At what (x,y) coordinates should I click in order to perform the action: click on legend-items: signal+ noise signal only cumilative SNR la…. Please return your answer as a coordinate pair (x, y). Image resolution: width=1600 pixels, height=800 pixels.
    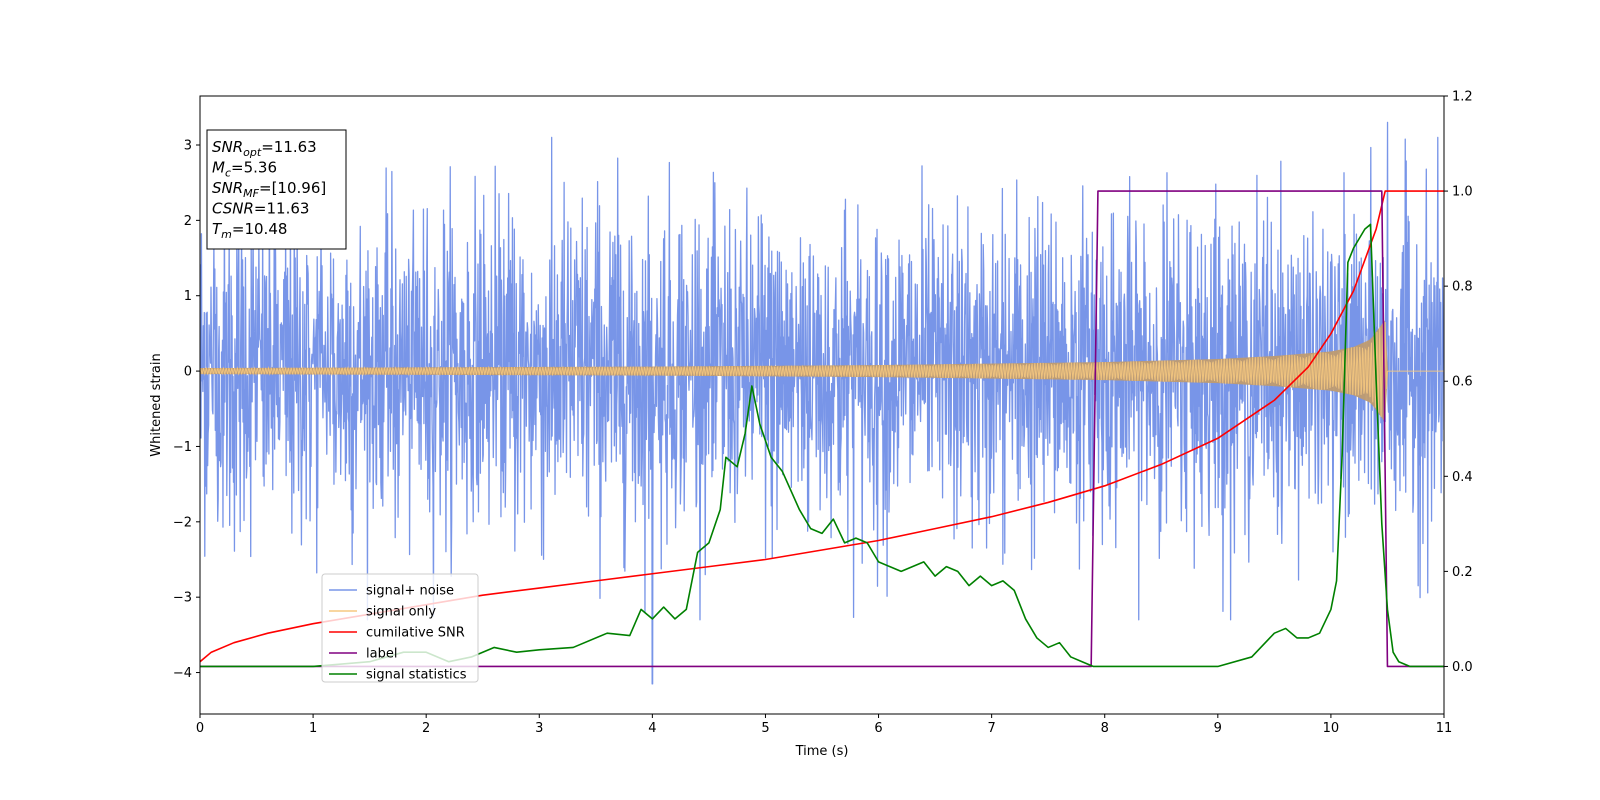
    Looking at the image, I should click on (398, 633).